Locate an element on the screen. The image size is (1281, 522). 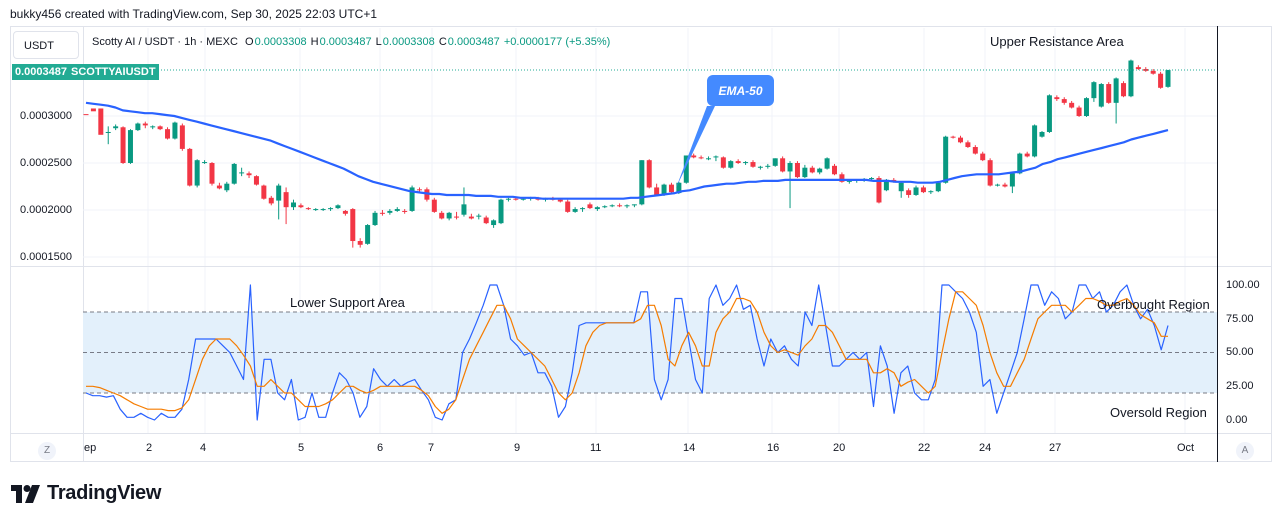
lower-support-annotation: Lower Support Area is located at coordinates (347, 302).